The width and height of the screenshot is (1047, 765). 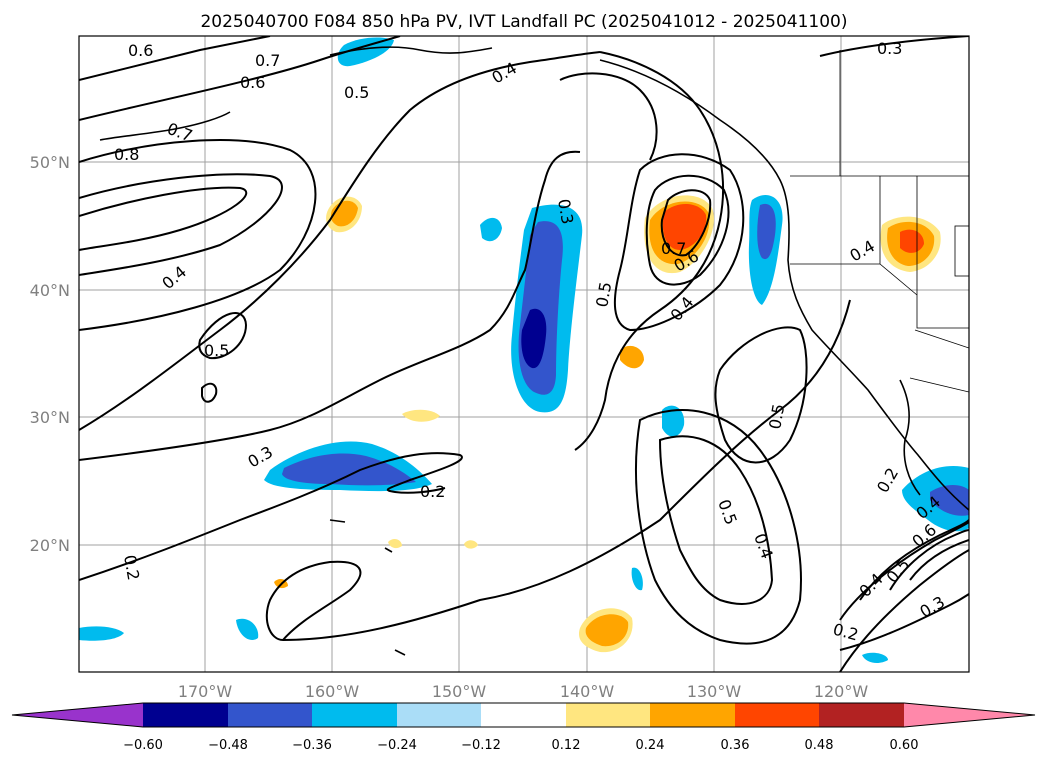 I want to click on latitude-labels: 50°N 40°N 30°N 20°N, so click(x=50, y=354).